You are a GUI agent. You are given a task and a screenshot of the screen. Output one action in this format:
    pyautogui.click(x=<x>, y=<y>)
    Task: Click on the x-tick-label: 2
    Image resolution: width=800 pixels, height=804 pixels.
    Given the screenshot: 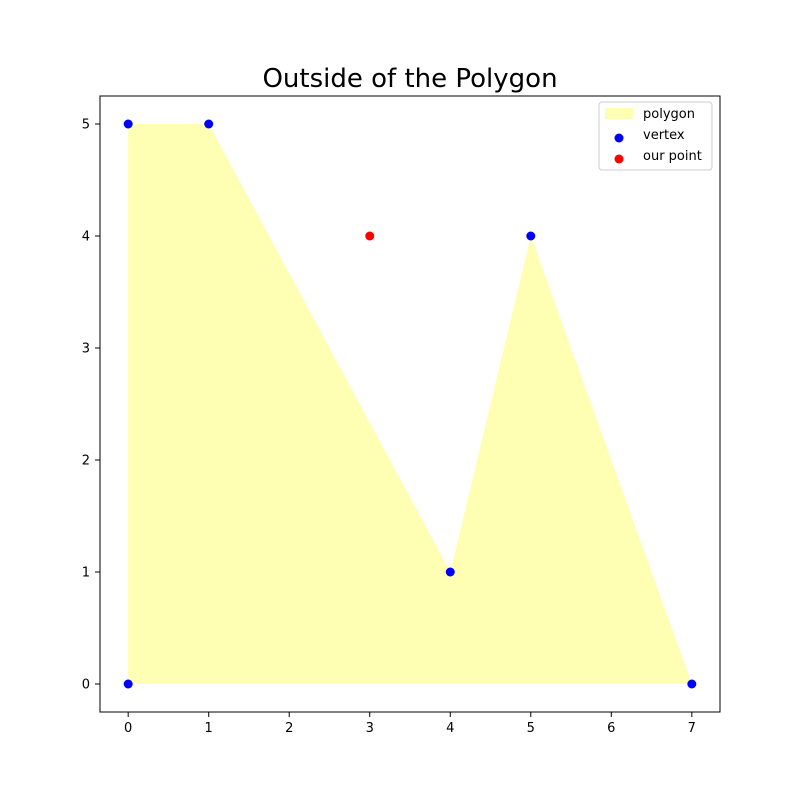 What is the action you would take?
    pyautogui.click(x=289, y=728)
    